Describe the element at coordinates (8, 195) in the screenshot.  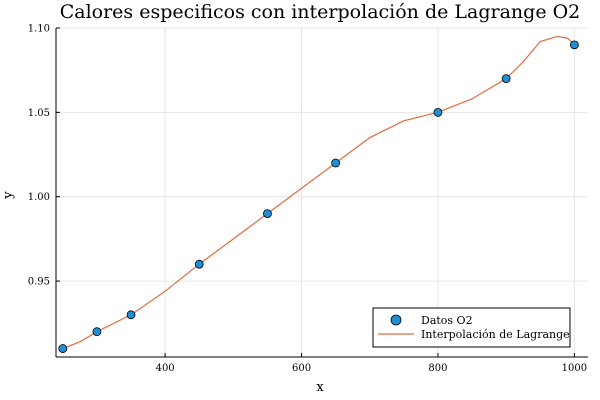
I see `y-axis-label: y` at that location.